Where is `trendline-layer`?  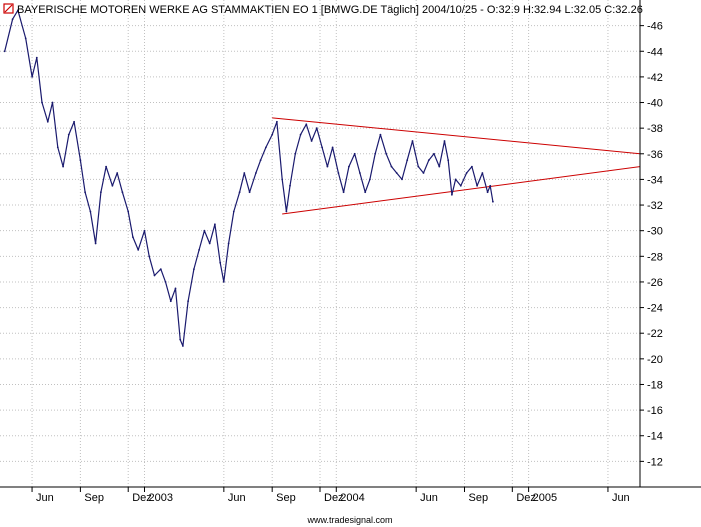 trendline-layer is located at coordinates (456, 166).